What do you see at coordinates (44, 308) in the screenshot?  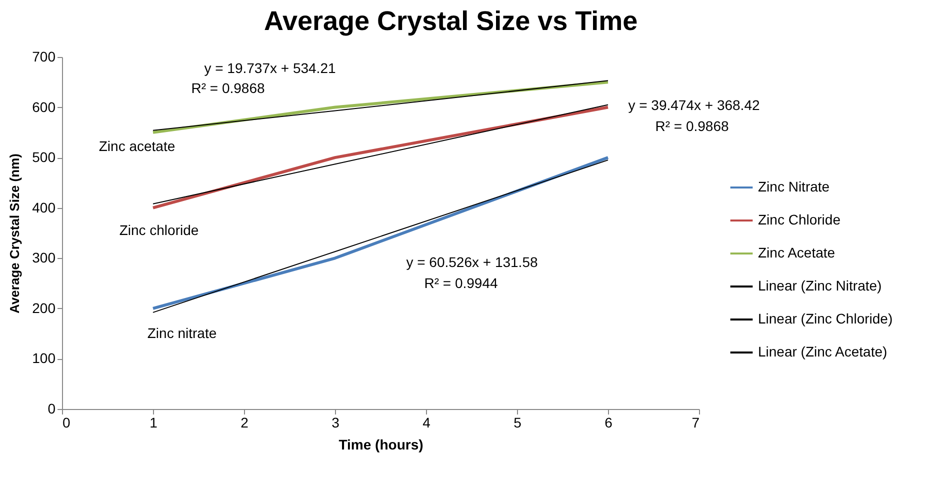 I see `y-tick-label: 200` at bounding box center [44, 308].